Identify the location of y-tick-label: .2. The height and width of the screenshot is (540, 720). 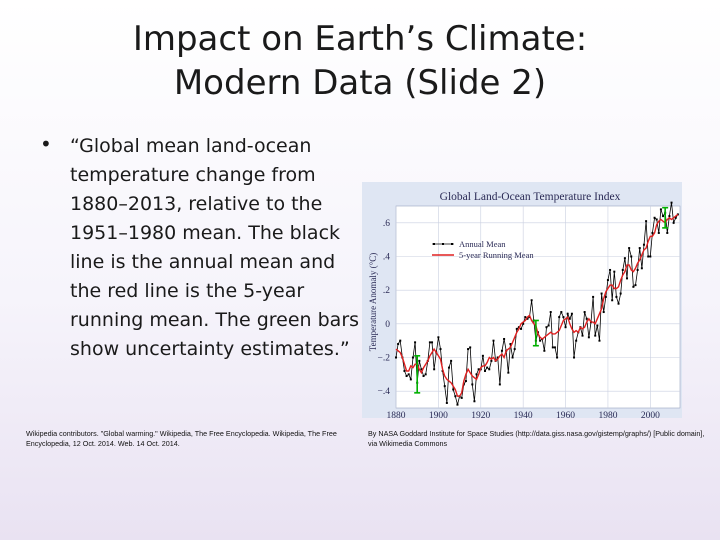
(386, 291).